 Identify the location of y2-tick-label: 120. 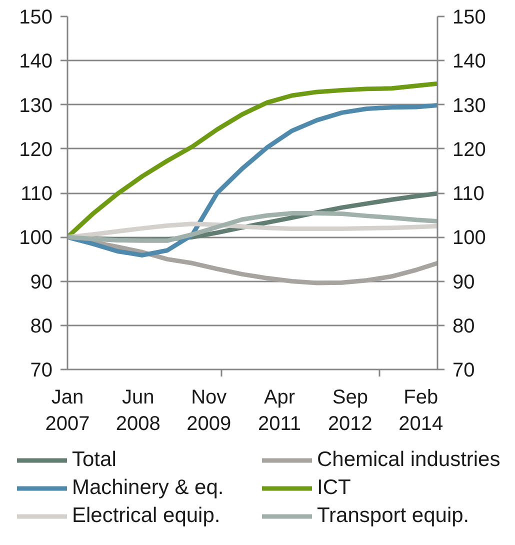
(469, 149).